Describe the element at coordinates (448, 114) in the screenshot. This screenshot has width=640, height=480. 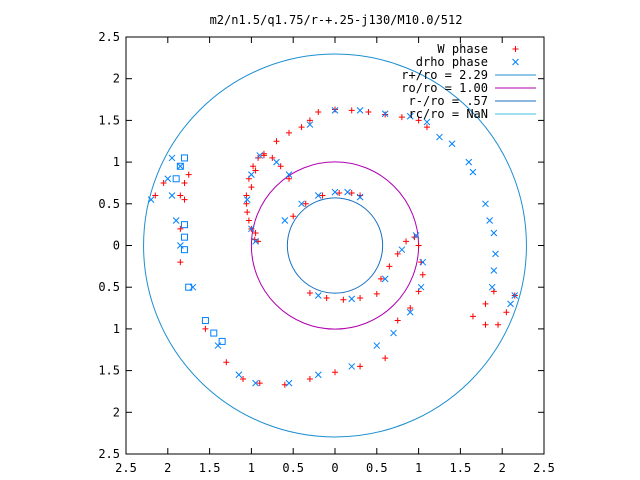
I see `legend-label-5: rc/ro = NaN` at that location.